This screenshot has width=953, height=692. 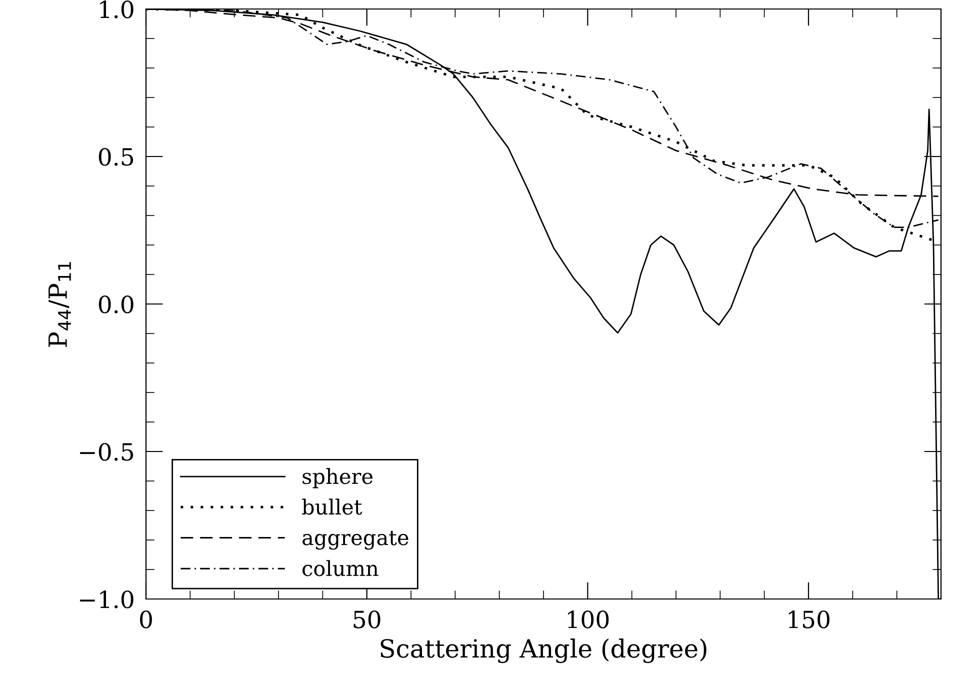 I want to click on y-tick-label: −0.5, so click(x=107, y=451).